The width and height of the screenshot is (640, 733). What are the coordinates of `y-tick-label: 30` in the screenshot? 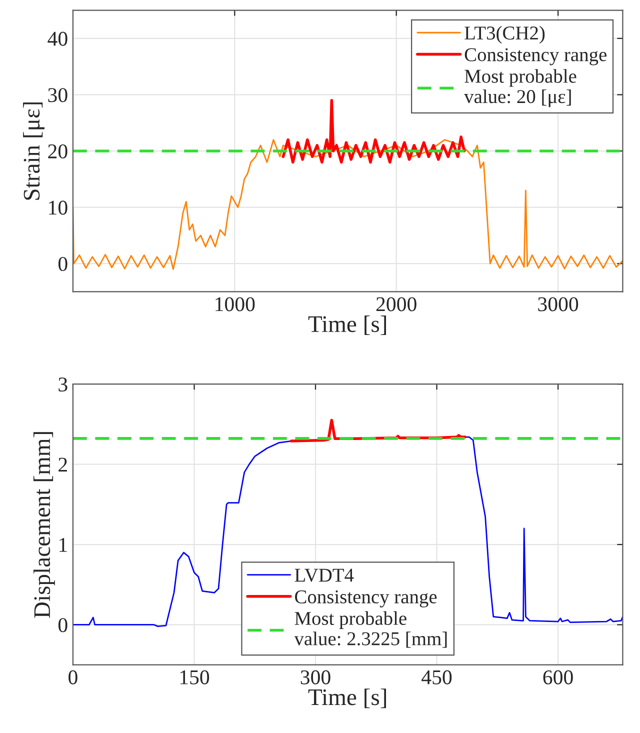 It's located at (58, 95).